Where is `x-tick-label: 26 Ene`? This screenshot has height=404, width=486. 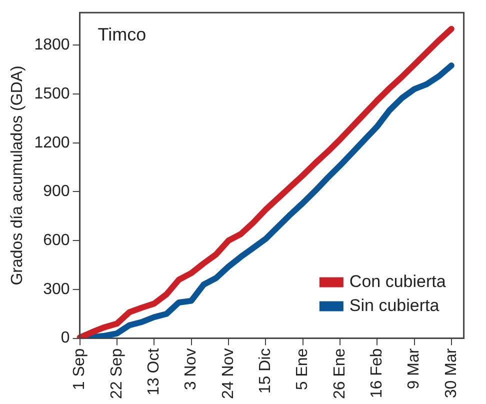 x-tick-label: 26 Ene is located at coordinates (339, 374).